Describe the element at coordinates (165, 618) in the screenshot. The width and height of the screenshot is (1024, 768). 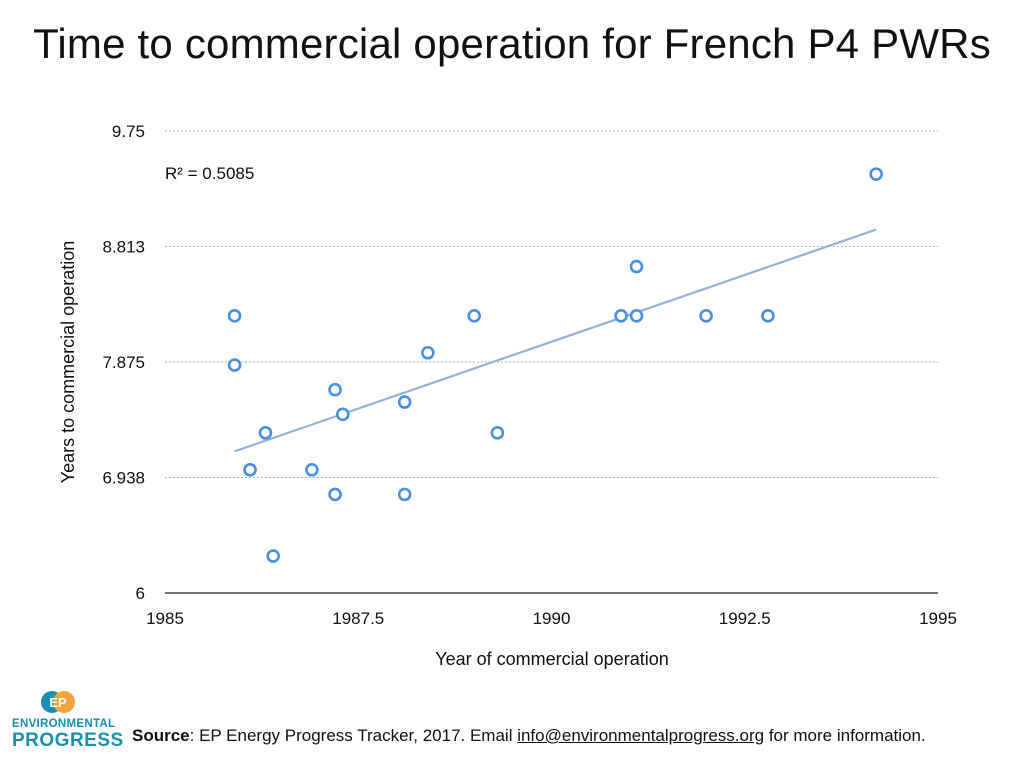
I see `x-tick-label: 1985` at that location.